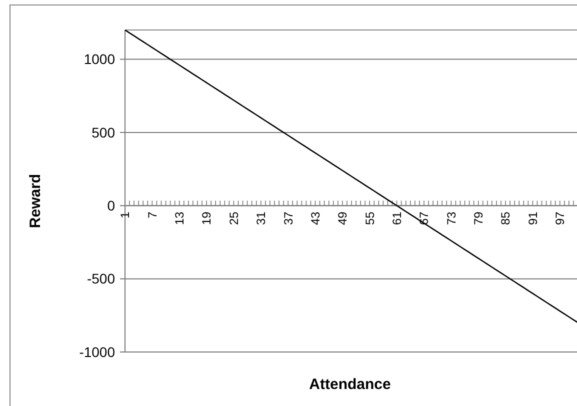 This screenshot has height=406, width=577. What do you see at coordinates (104, 132) in the screenshot?
I see `y-tick-label: 500` at bounding box center [104, 132].